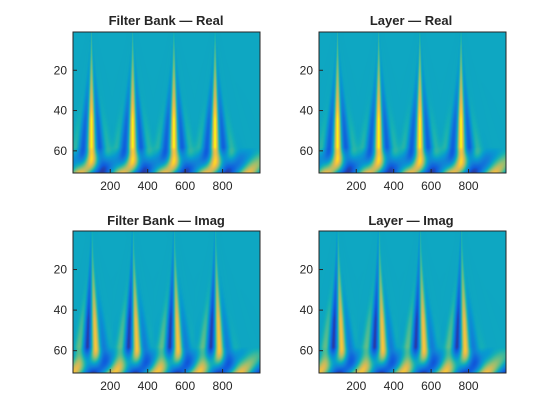 The image size is (560, 420). What do you see at coordinates (166, 20) in the screenshot?
I see `panel-title: Filter Bank — Real` at bounding box center [166, 20].